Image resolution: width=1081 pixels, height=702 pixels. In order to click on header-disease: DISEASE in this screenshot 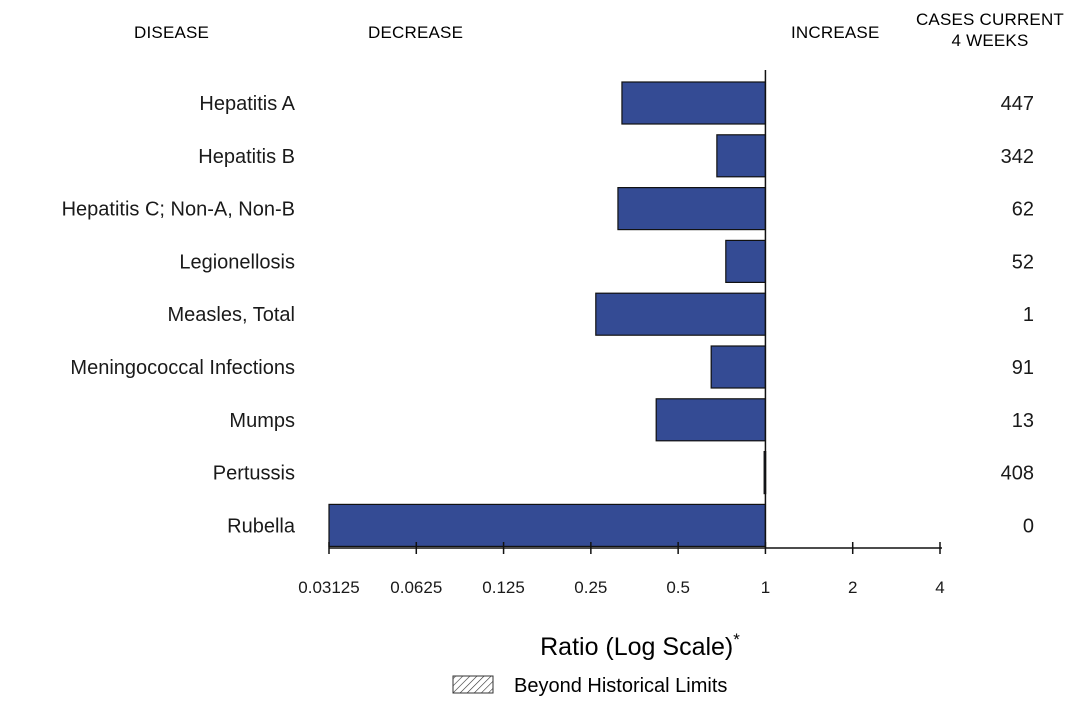, I will do `click(171, 32)`.